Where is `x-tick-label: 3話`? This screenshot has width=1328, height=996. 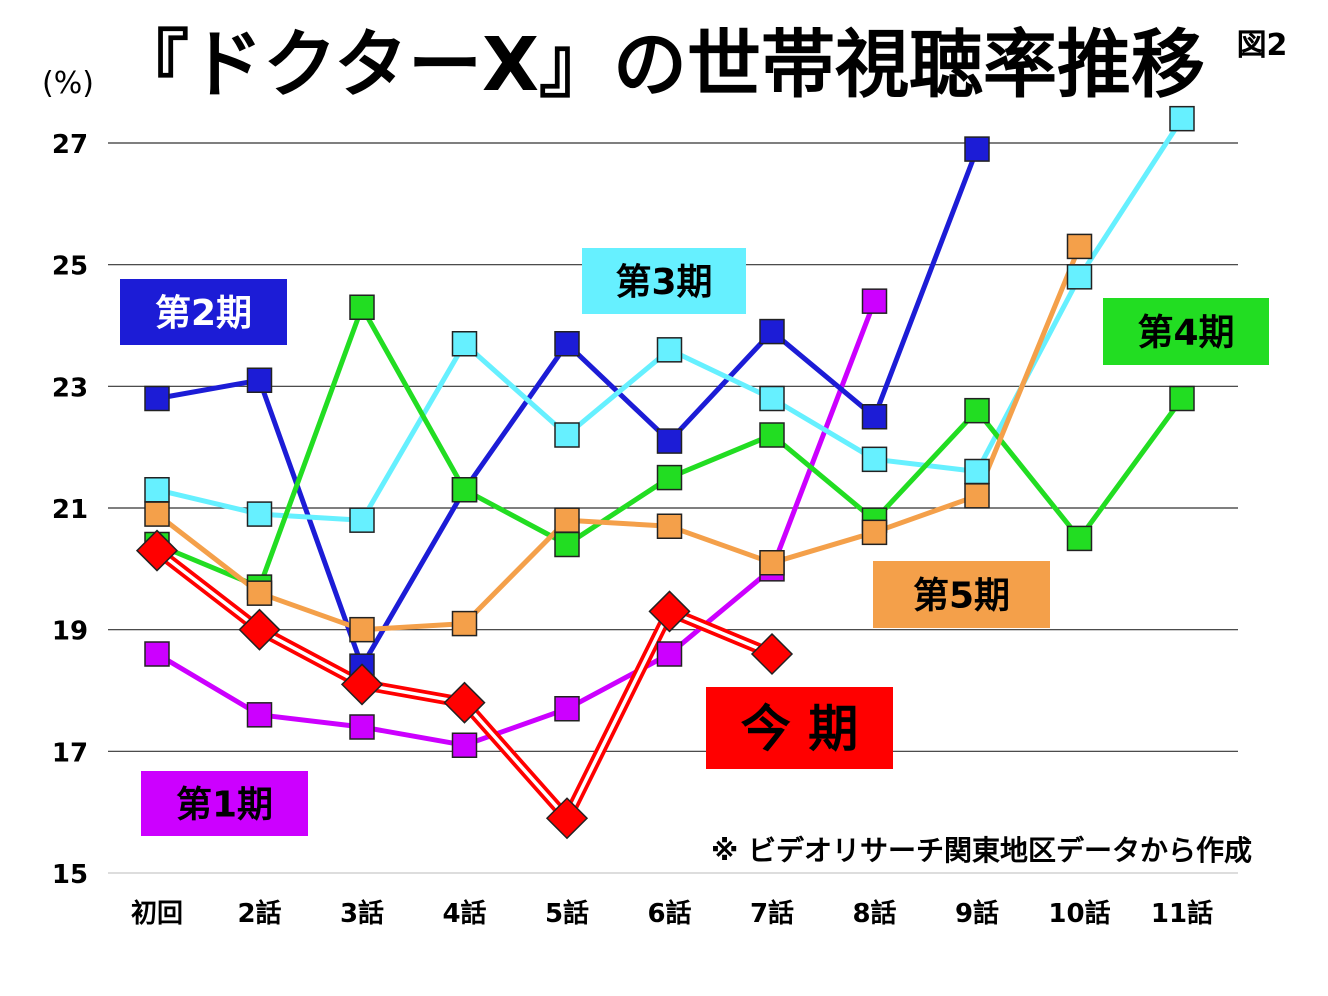
x-tick-label: 3話 is located at coordinates (362, 913).